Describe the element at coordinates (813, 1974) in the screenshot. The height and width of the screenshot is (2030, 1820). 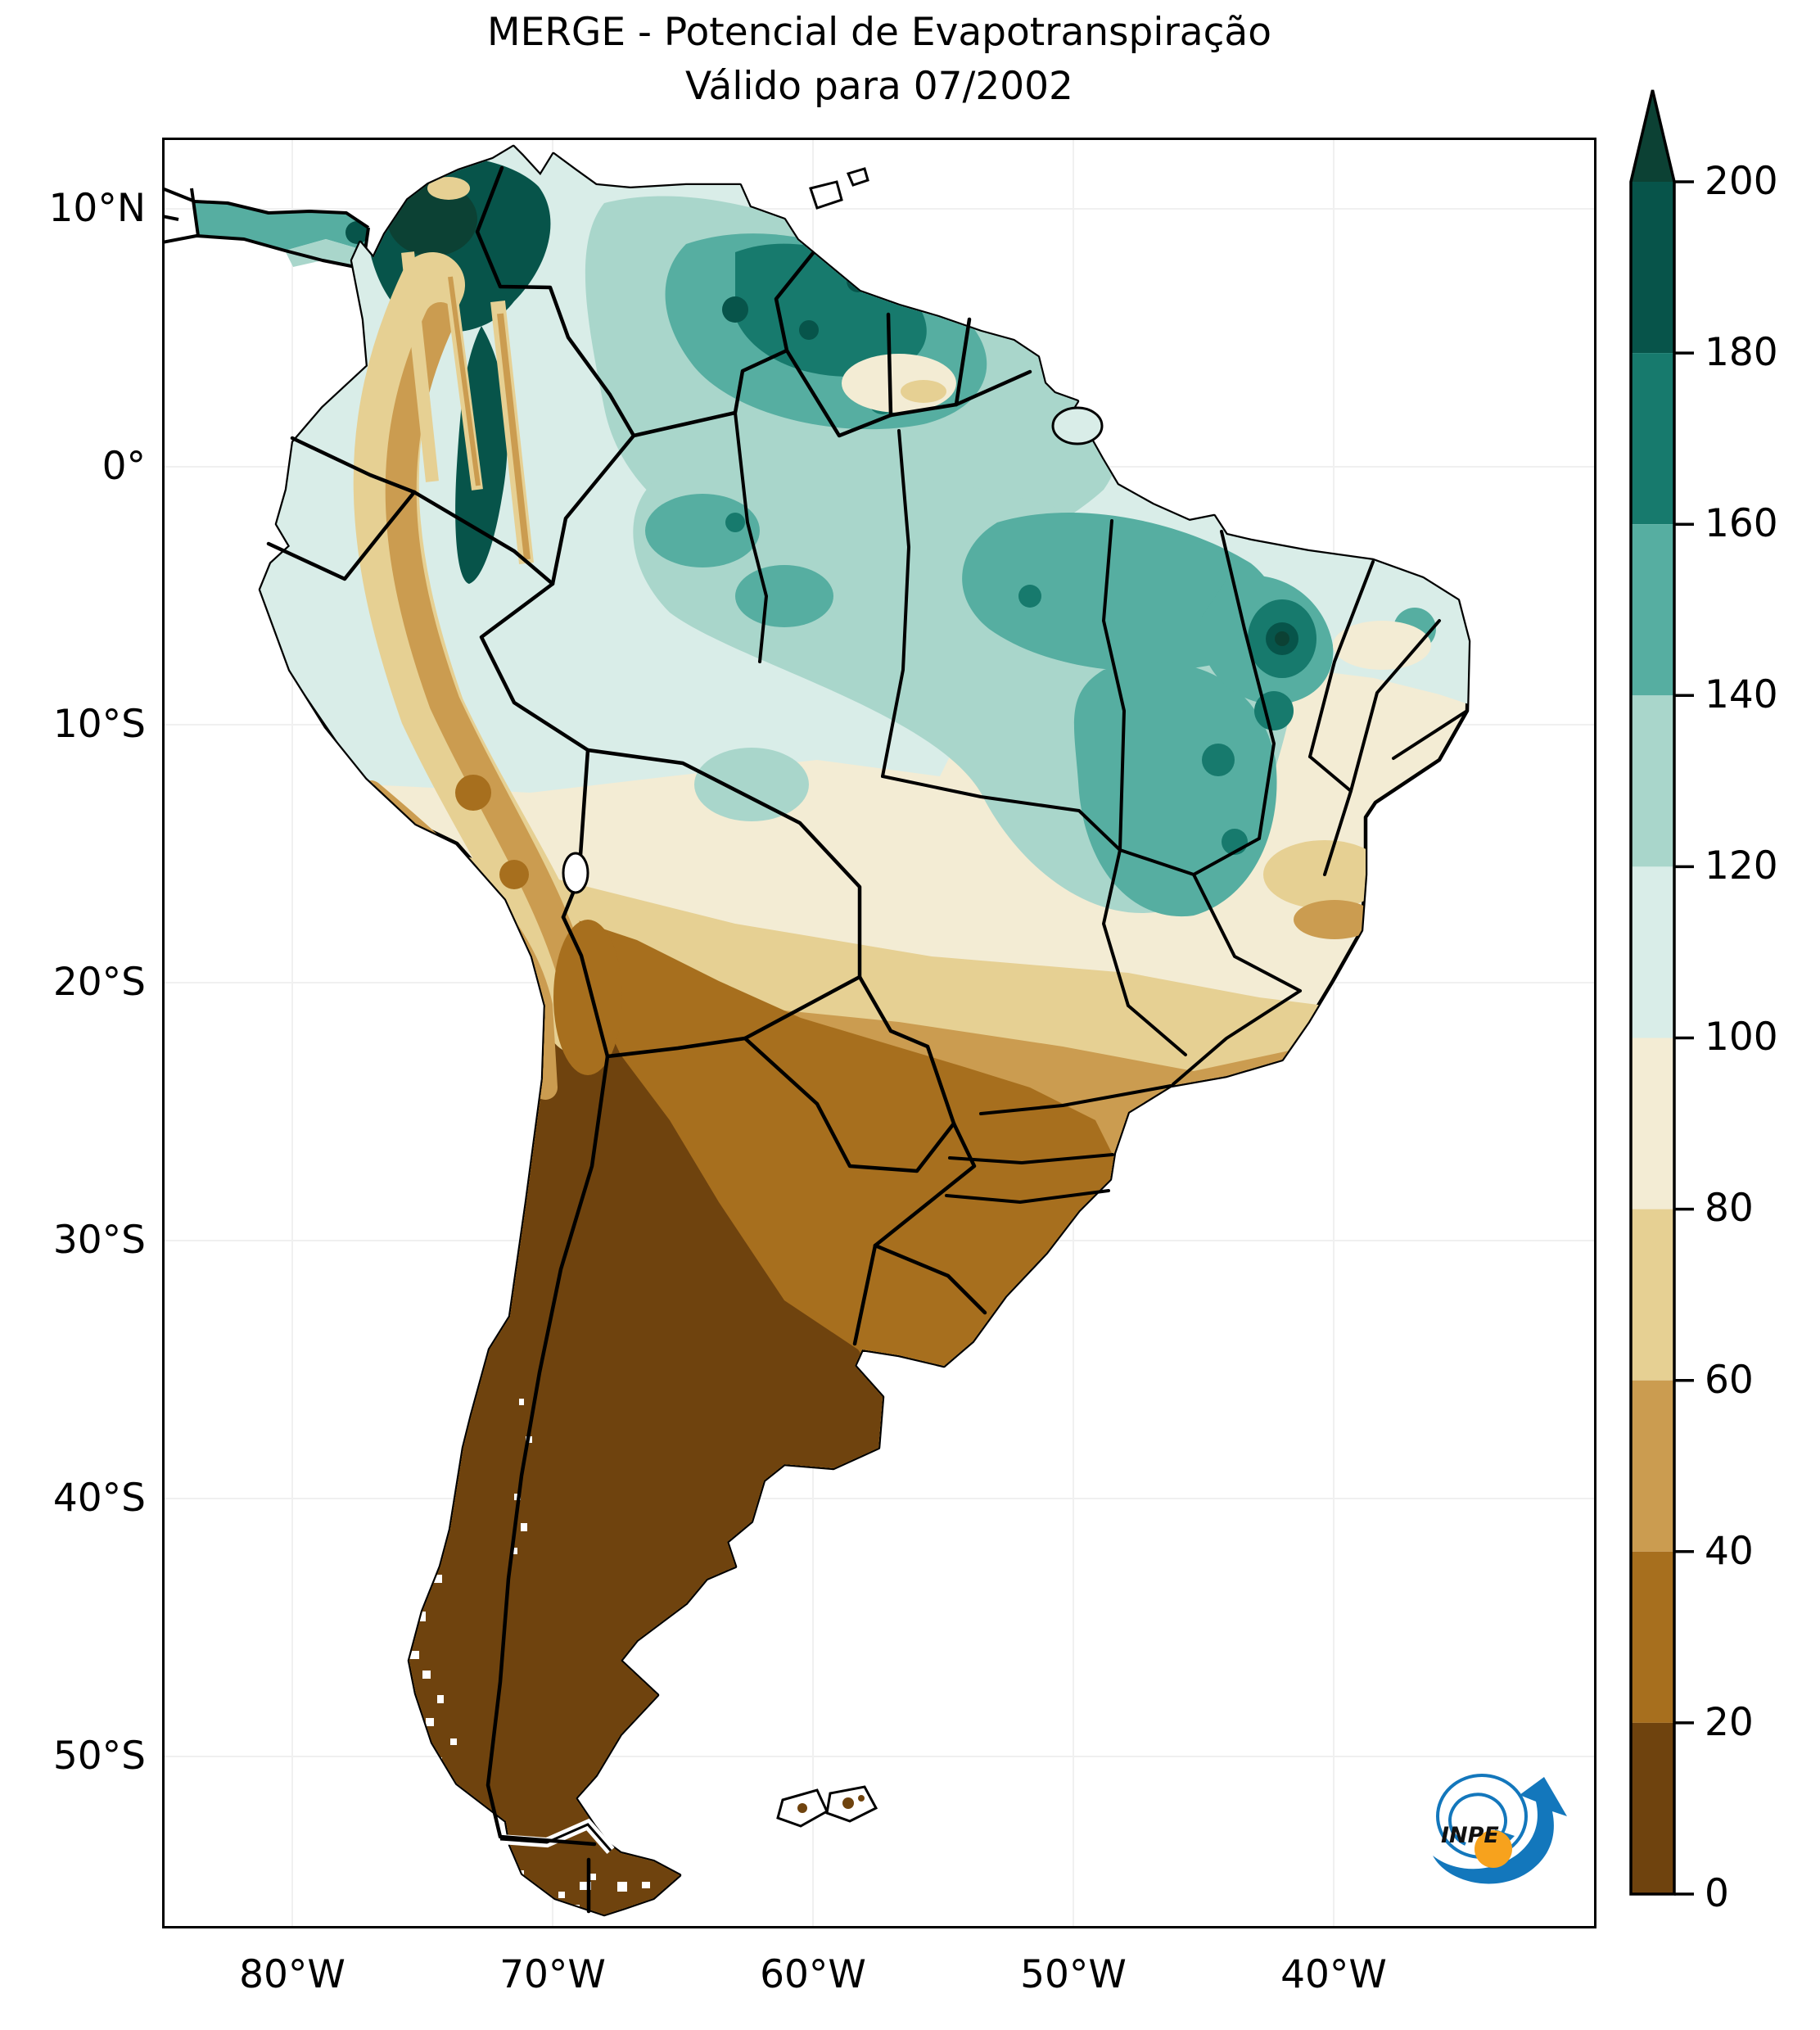
I see `xtick-60w: 60°W` at that location.